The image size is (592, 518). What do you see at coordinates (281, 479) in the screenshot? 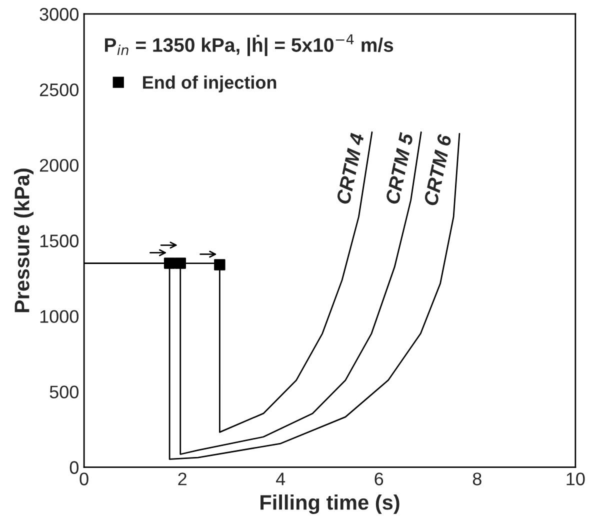
I see `x-tick-label: 4` at bounding box center [281, 479].